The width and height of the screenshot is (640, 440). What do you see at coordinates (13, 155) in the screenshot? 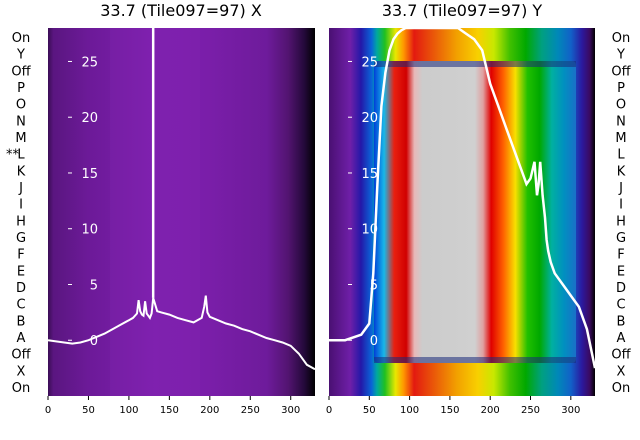
I see `row-marker: **` at bounding box center [13, 155].